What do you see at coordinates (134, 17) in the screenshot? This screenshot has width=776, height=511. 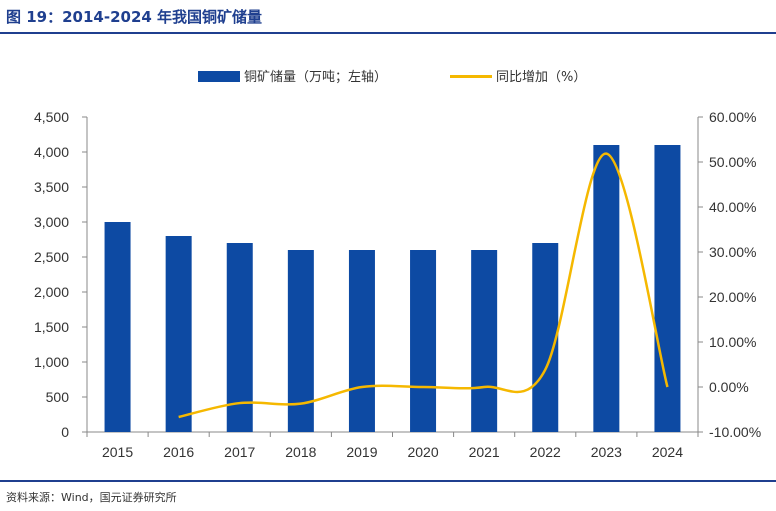 I see `figure-title: 图 19：2014-2024 年我国铜矿储量` at bounding box center [134, 17].